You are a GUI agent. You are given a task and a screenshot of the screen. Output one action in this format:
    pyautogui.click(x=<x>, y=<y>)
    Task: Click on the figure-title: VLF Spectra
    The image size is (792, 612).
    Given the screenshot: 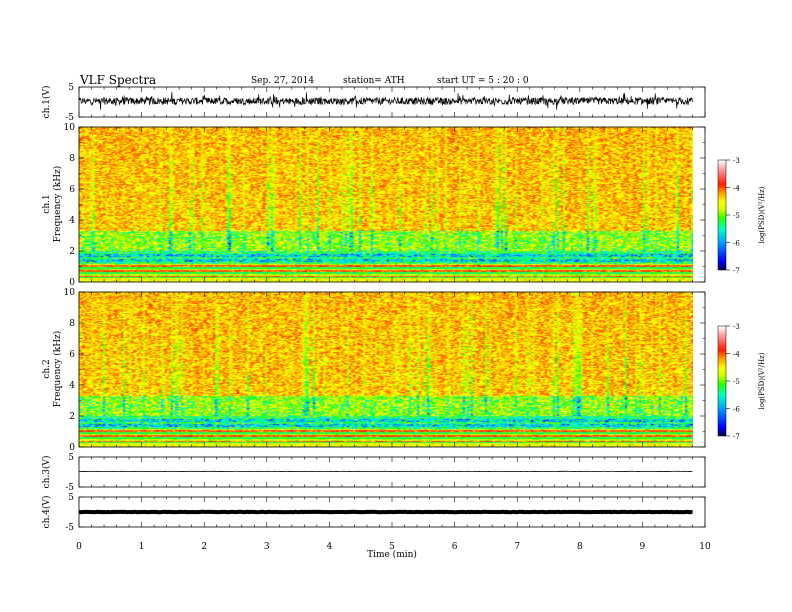 What is the action you would take?
    pyautogui.click(x=117, y=80)
    